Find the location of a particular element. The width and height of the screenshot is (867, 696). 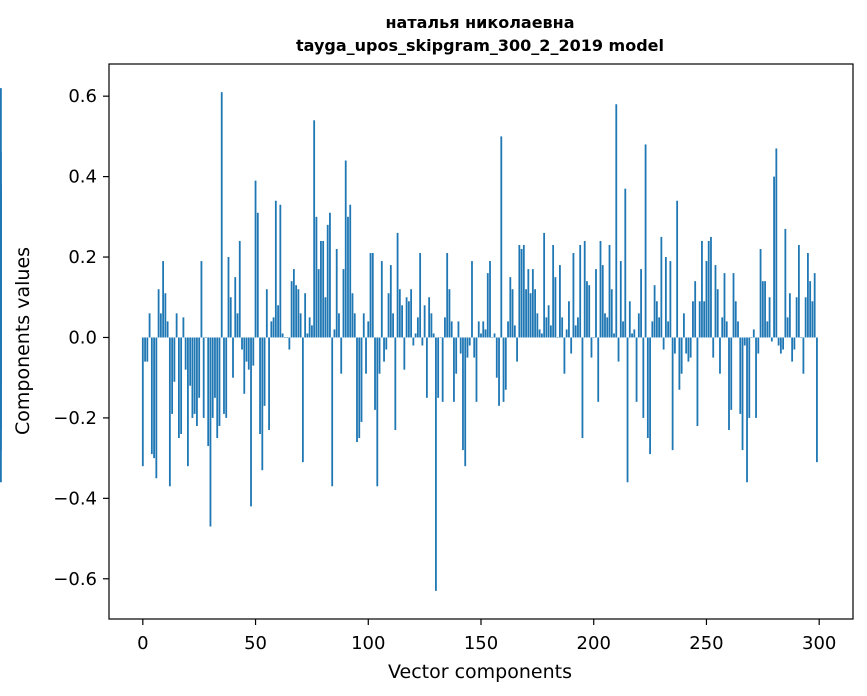

chart-title: наталья николаевна is located at coordinates (479, 22).